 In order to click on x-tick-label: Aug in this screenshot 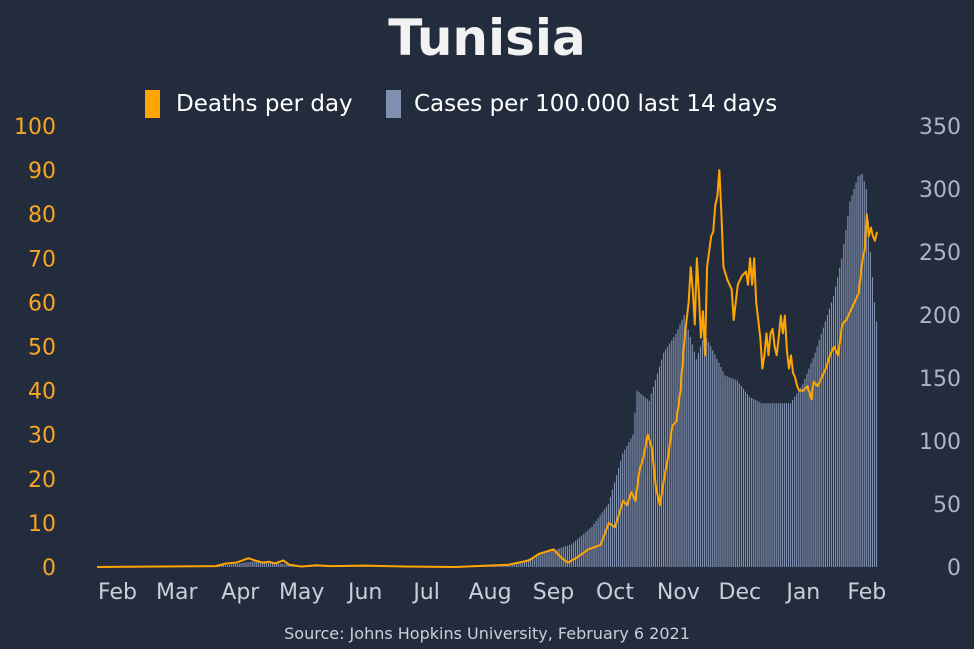, I will do `click(490, 592)`.